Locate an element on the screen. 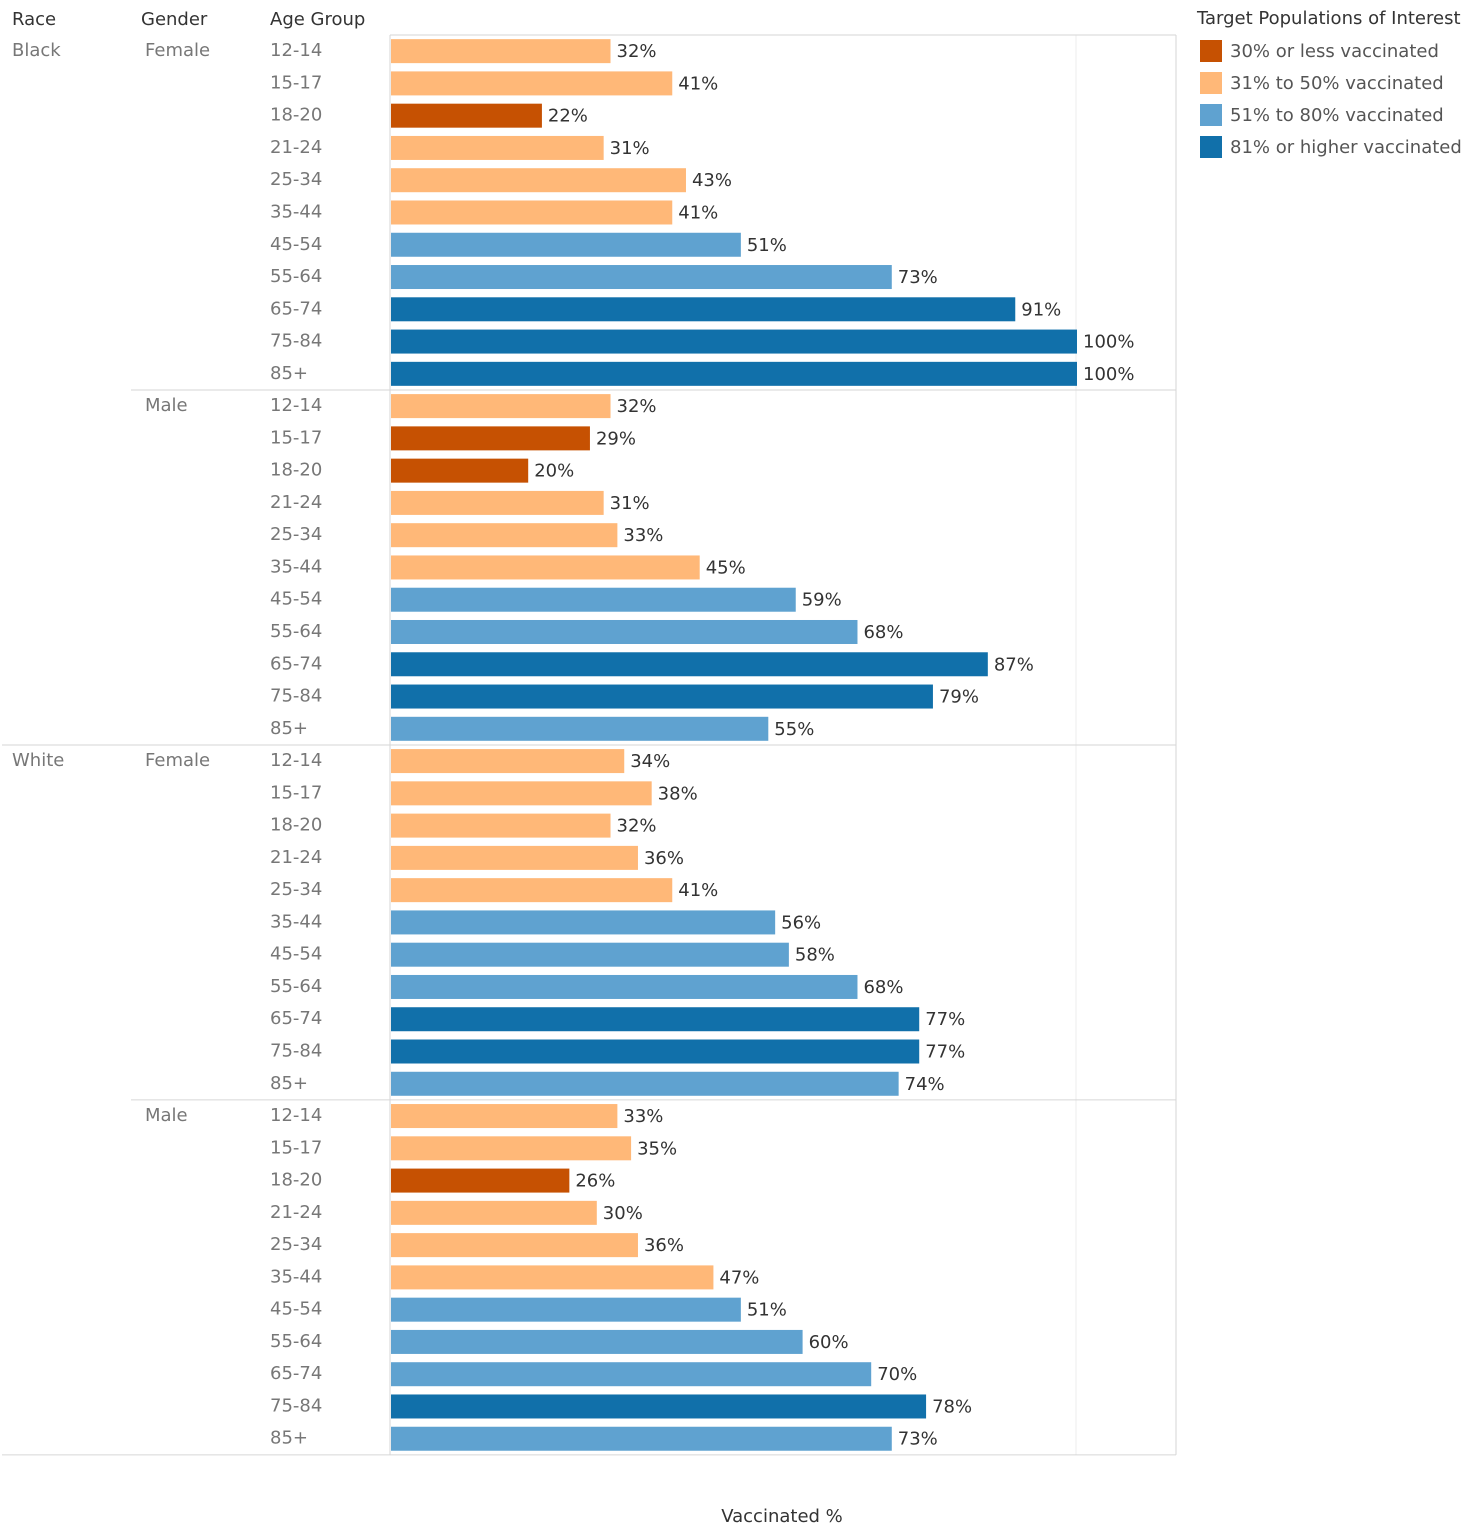 This screenshot has width=1477, height=1528. data-label: 41% is located at coordinates (698, 890).